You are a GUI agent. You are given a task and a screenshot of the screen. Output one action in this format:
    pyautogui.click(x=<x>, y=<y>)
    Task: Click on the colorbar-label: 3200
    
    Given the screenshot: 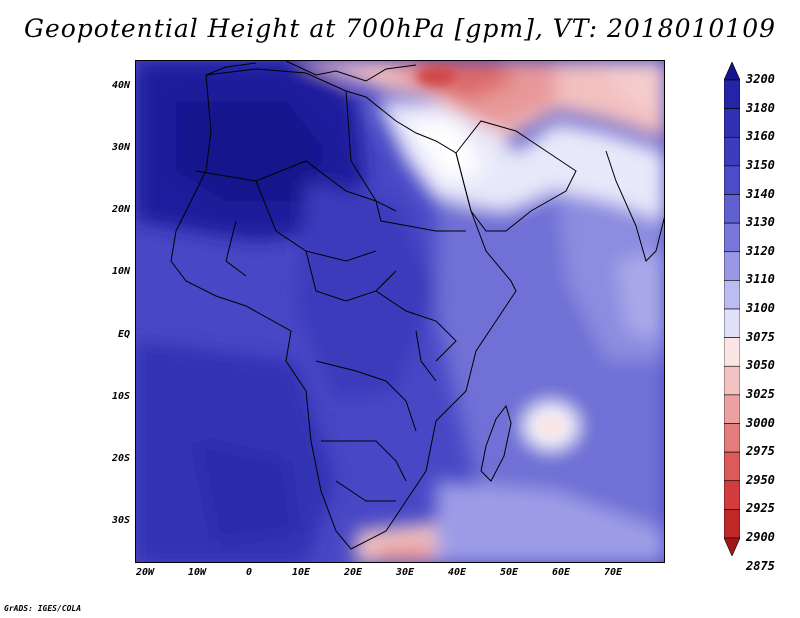 What is the action you would take?
    pyautogui.click(x=760, y=79)
    